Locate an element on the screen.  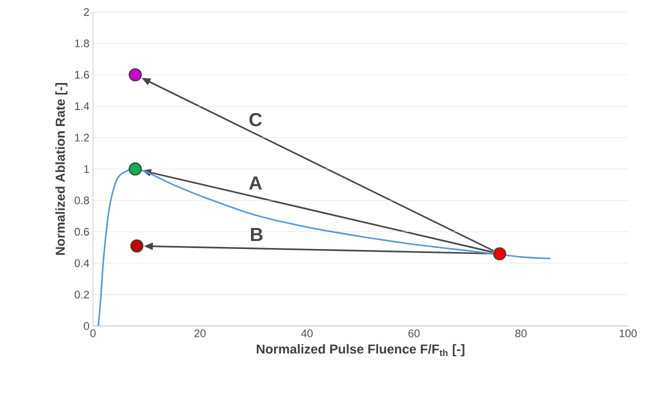
y-tick-label: 1 is located at coordinates (86, 169).